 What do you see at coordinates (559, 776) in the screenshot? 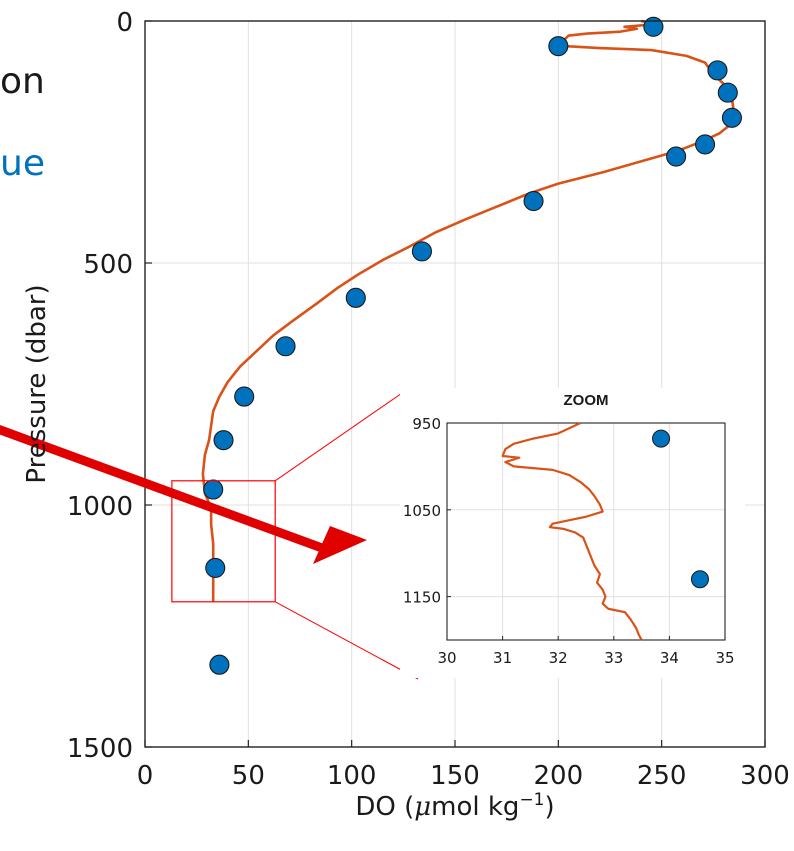
I see `main-xtick-label-200: 200` at bounding box center [559, 776].